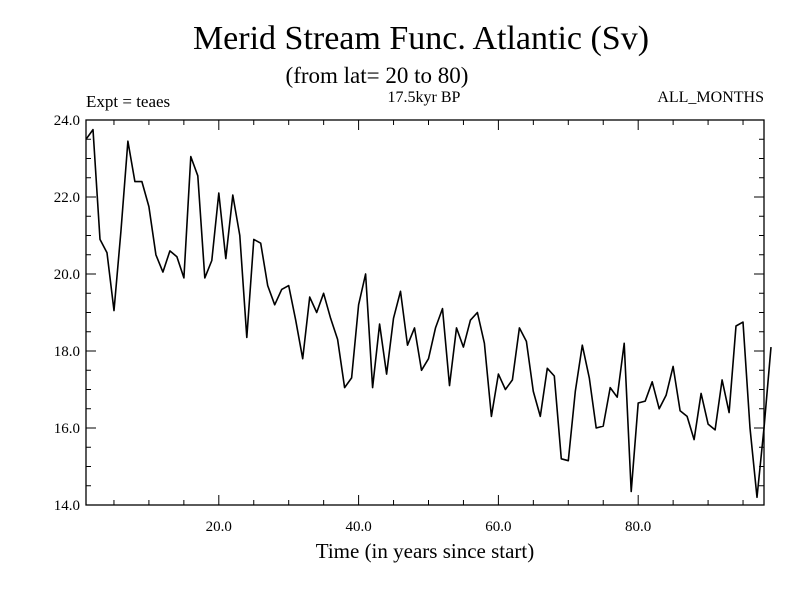 The height and width of the screenshot is (600, 800). I want to click on x-tick-label: 80.0, so click(638, 527).